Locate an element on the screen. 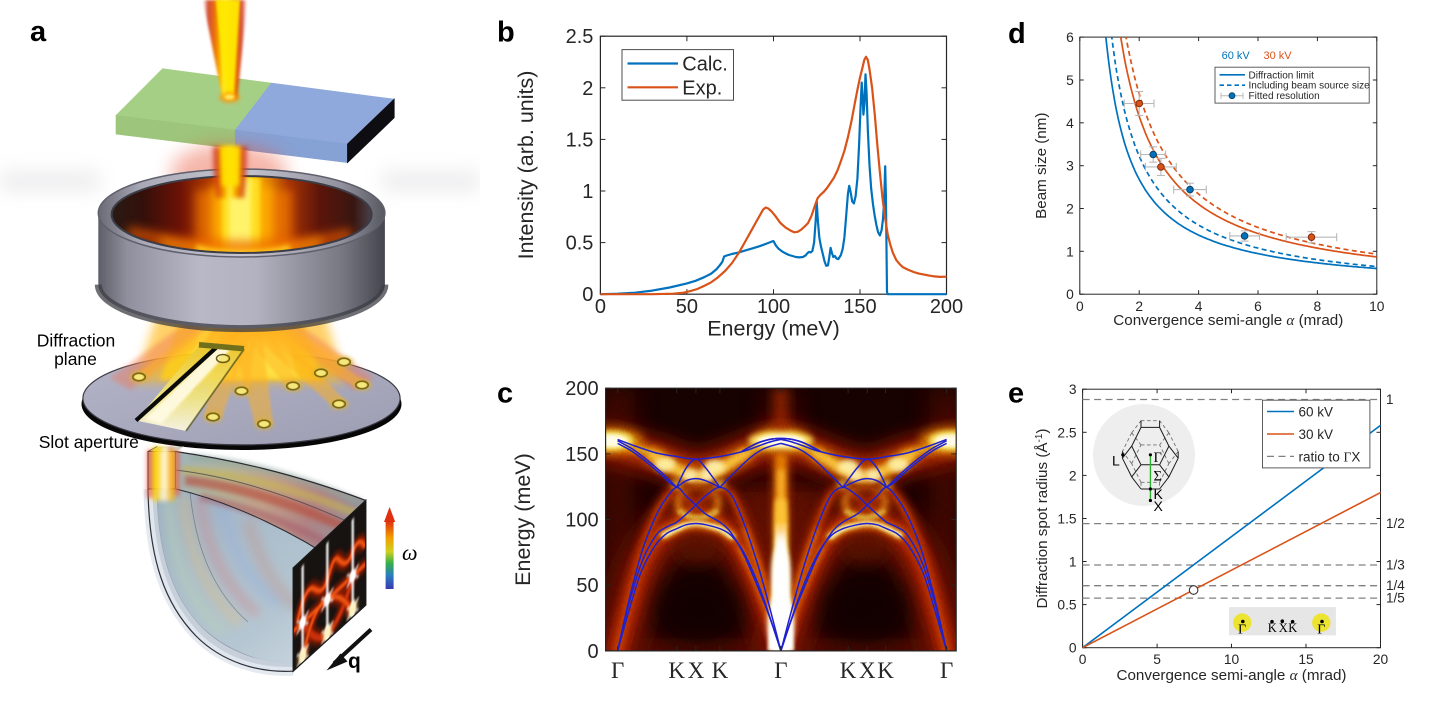 The image size is (1429, 712). svg-text: 1/5 is located at coordinates (1395, 598).